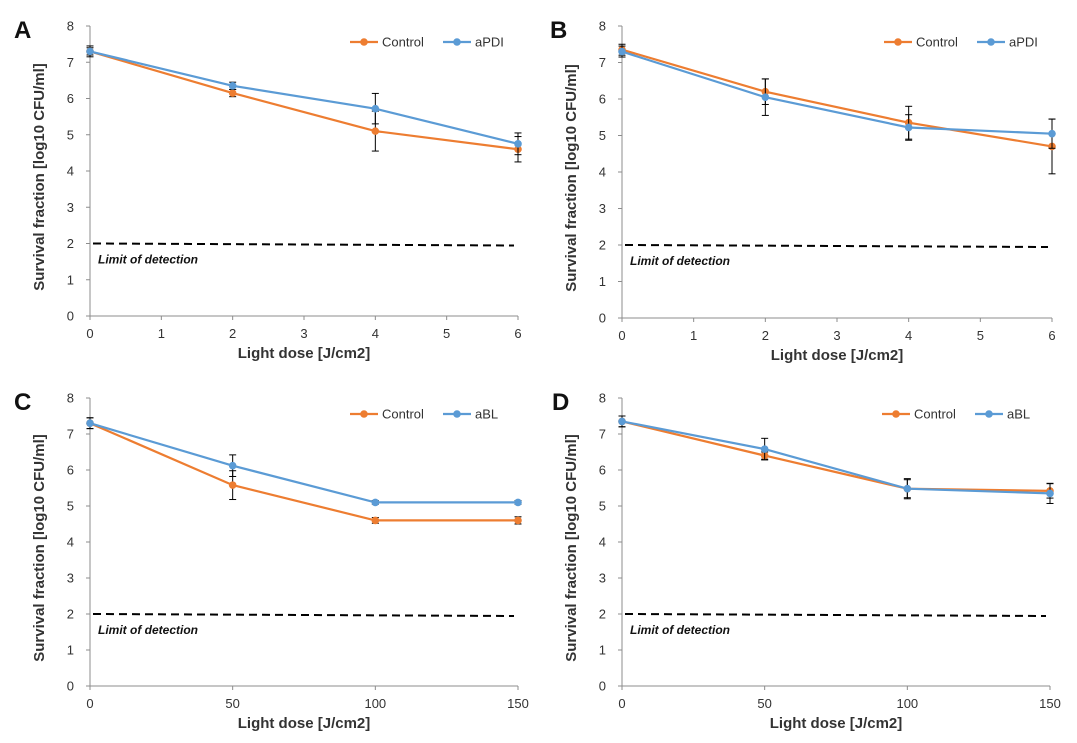  I want to click on panel-d-x-axis-title: Light dose [J/cm2], so click(836, 723).